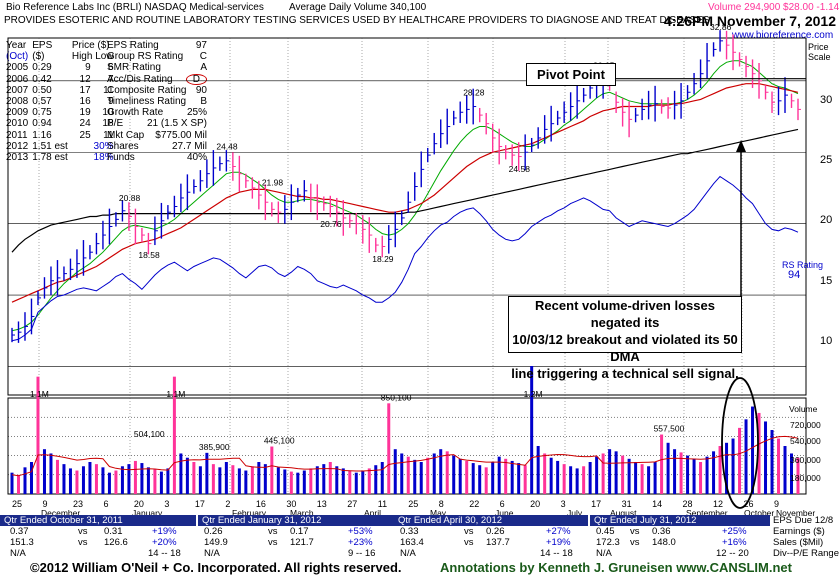 The width and height of the screenshot is (840, 579). Describe the element at coordinates (149, 255) in the screenshot. I see `price-label: 18.58` at that location.